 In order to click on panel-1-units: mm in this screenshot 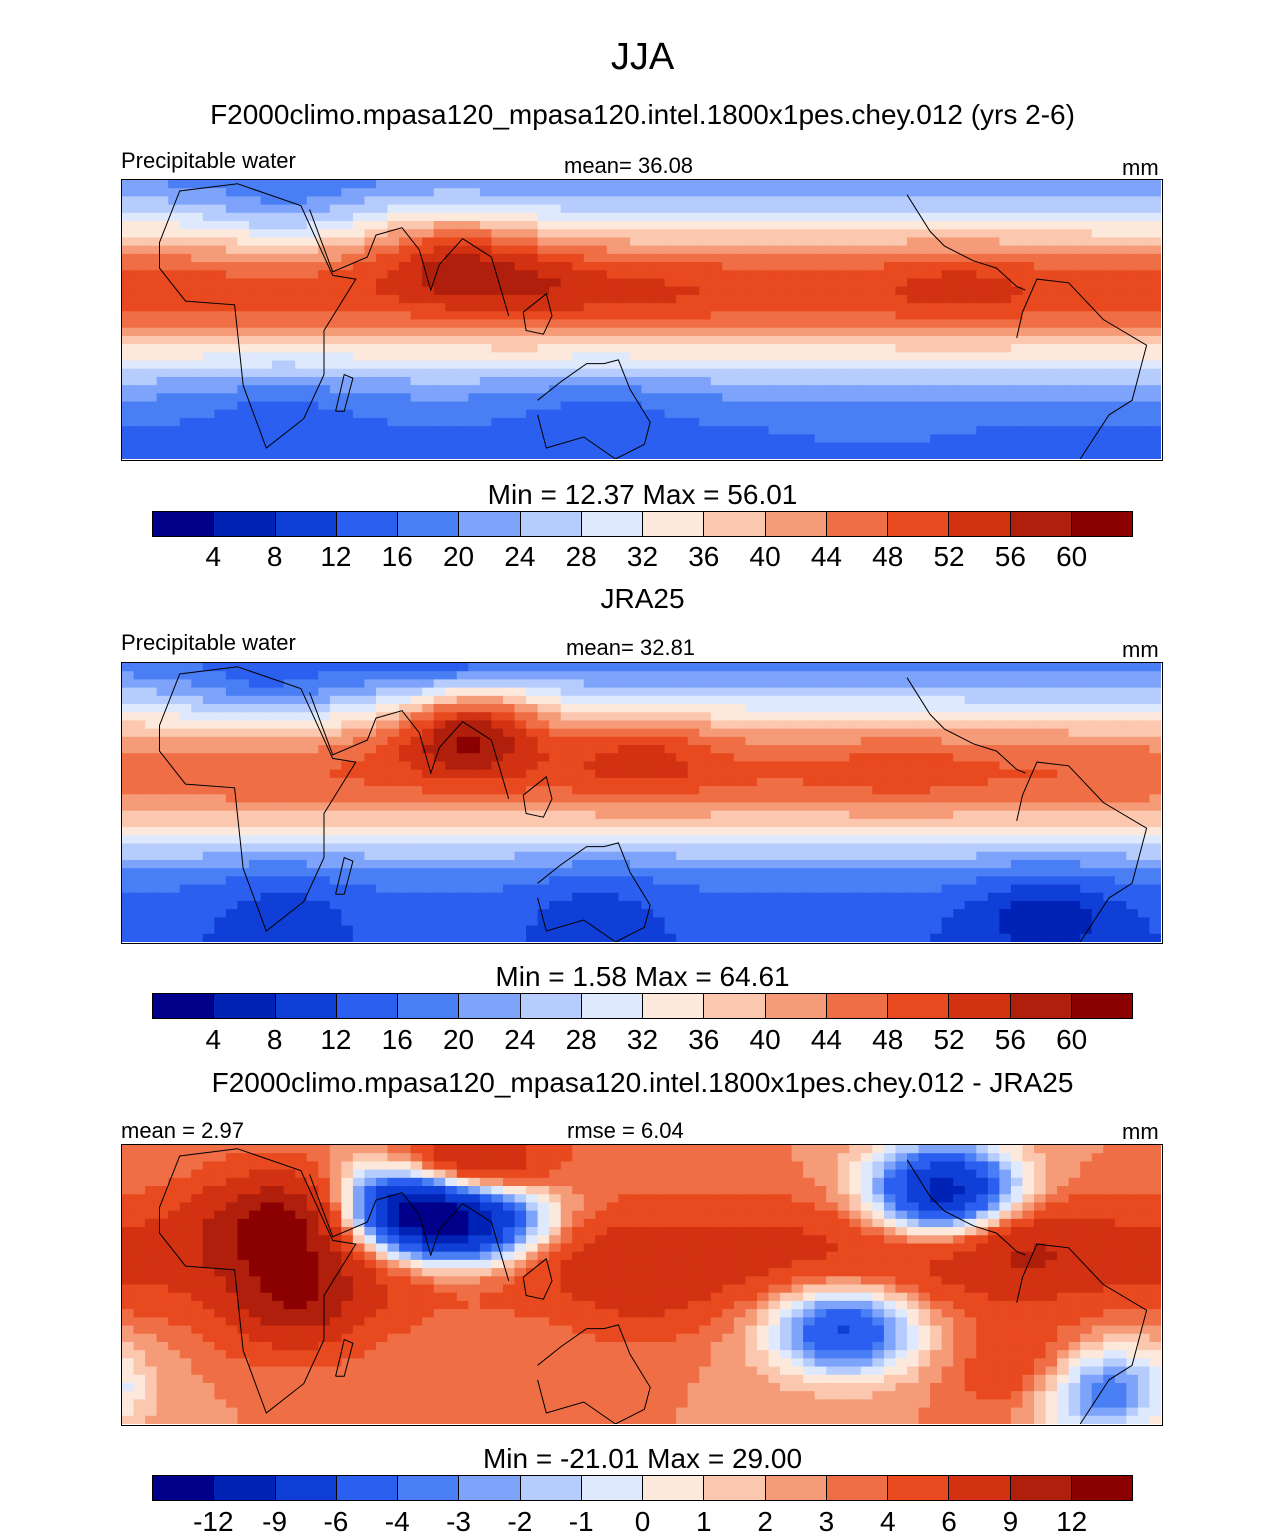, I will do `click(1140, 167)`.